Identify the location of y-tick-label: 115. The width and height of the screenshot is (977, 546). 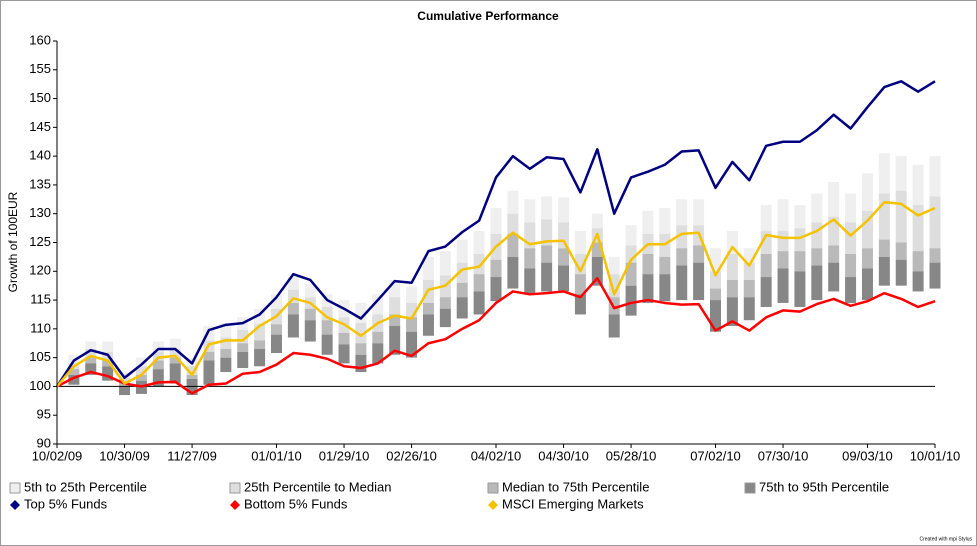
(40, 299).